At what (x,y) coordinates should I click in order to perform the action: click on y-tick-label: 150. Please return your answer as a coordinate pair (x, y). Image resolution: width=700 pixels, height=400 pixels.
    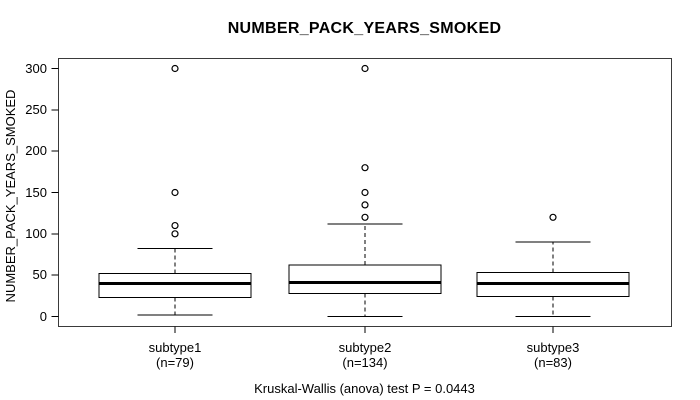
    Looking at the image, I should click on (36, 192).